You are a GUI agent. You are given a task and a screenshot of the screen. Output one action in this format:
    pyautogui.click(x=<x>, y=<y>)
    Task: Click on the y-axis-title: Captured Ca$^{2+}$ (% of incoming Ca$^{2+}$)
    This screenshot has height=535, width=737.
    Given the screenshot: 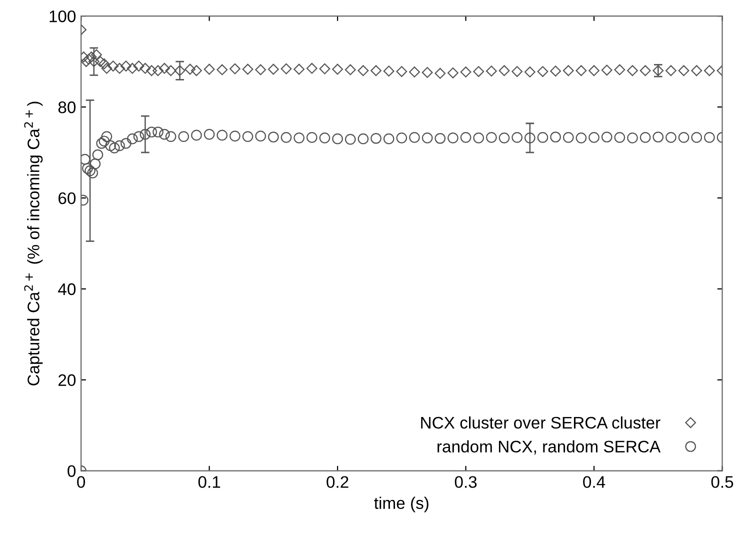 What is the action you would take?
    pyautogui.click(x=33, y=244)
    